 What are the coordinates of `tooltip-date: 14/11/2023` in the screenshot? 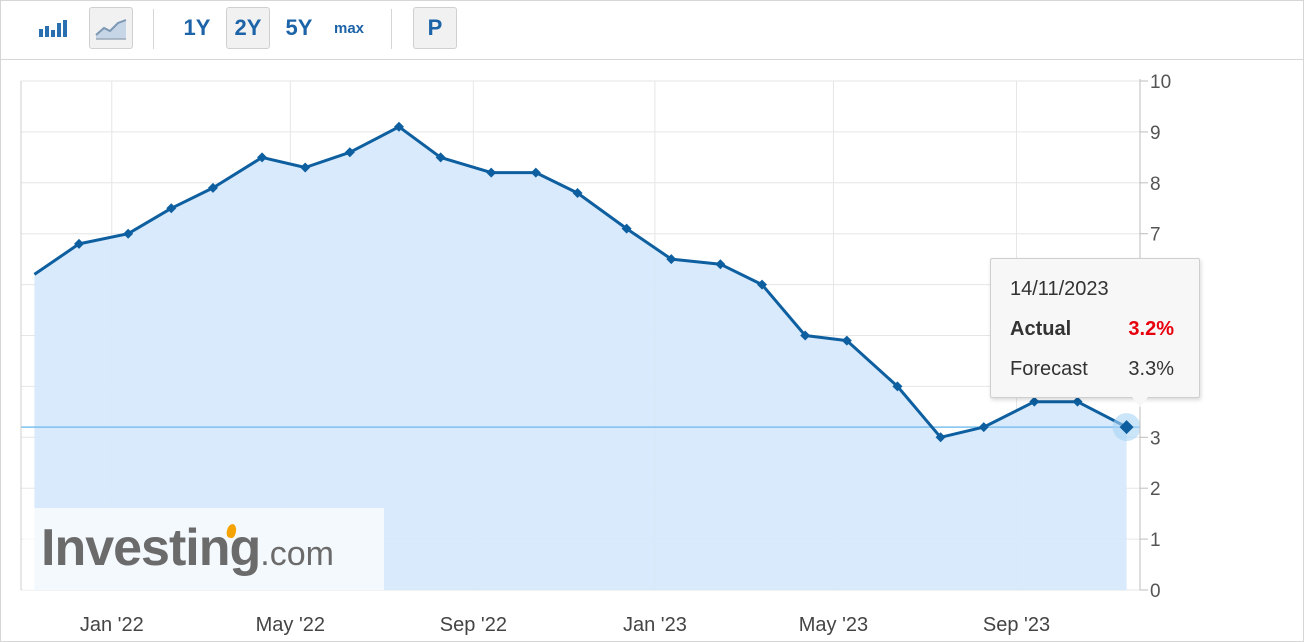 It's located at (1059, 289).